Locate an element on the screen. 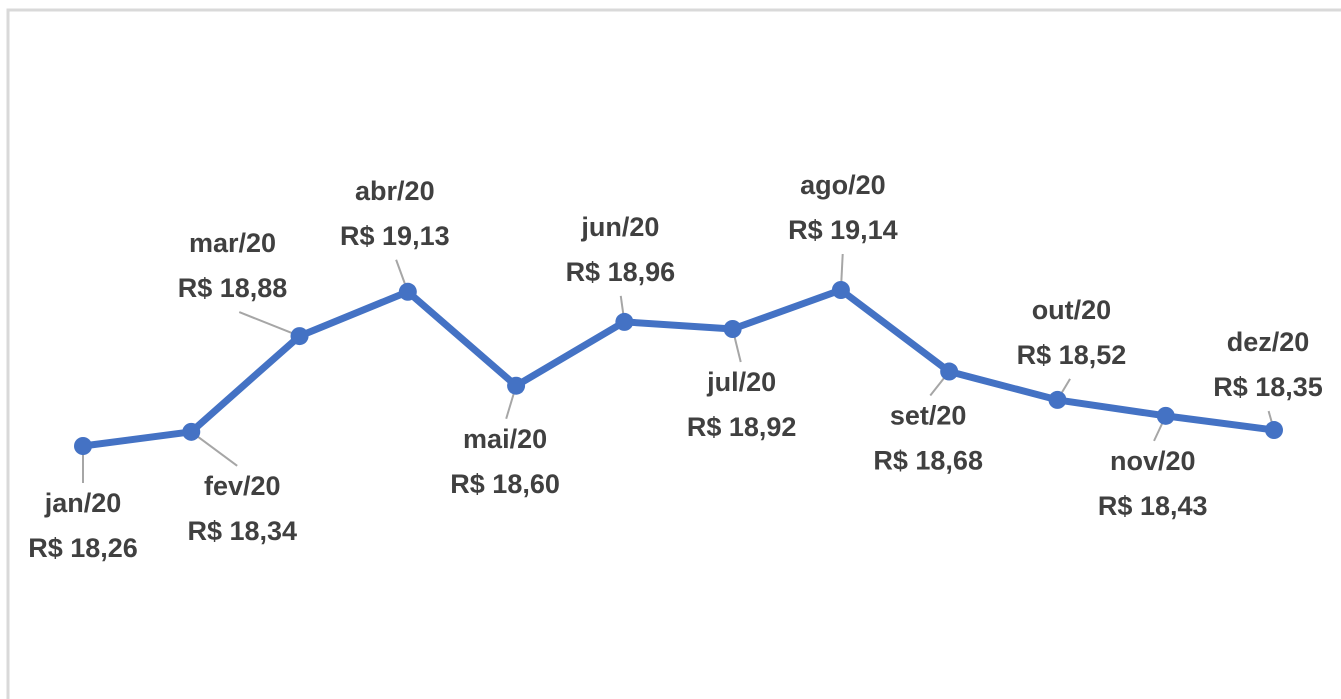 The height and width of the screenshot is (699, 1341). data-label: R$ 19,14 is located at coordinates (843, 230).